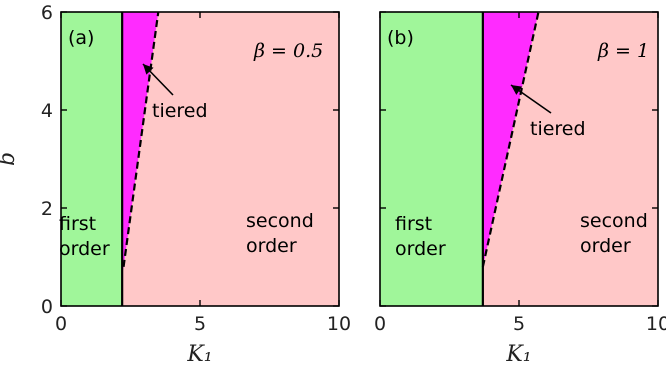  What do you see at coordinates (288, 51) in the screenshot?
I see `panel-a-beta-label: β = 0.5` at bounding box center [288, 51].